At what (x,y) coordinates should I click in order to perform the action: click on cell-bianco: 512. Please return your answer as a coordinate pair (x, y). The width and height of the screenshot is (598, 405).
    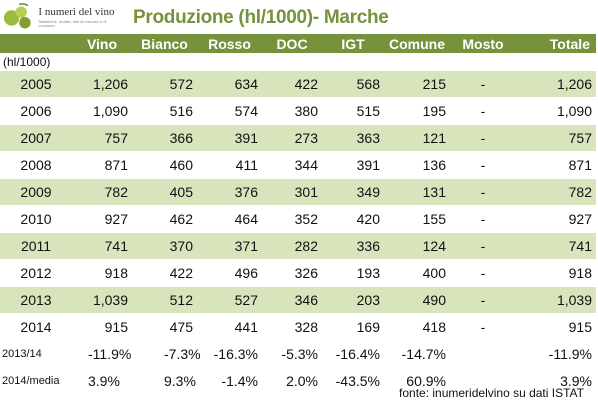
    Looking at the image, I should click on (164, 300).